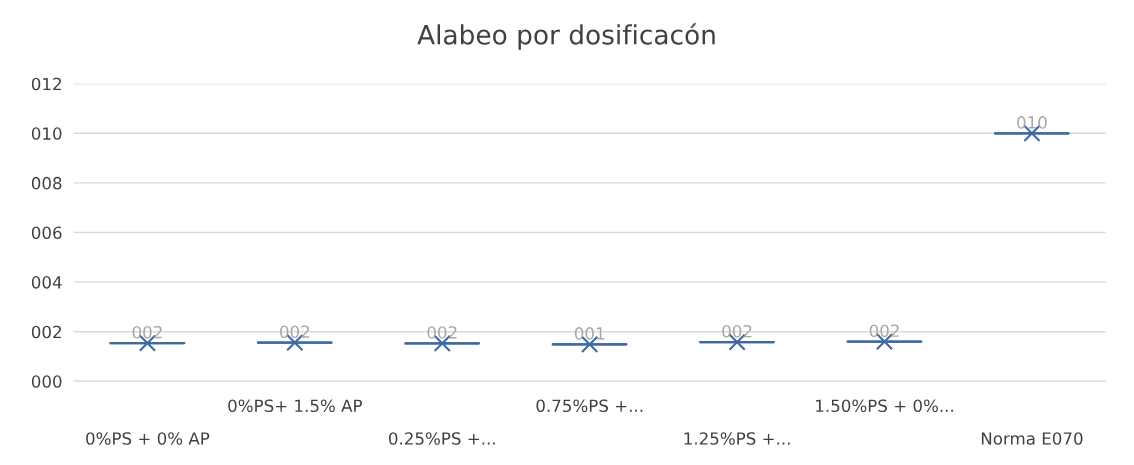 This screenshot has width=1134, height=465. What do you see at coordinates (46, 381) in the screenshot?
I see `y-tick-label: 000` at bounding box center [46, 381].